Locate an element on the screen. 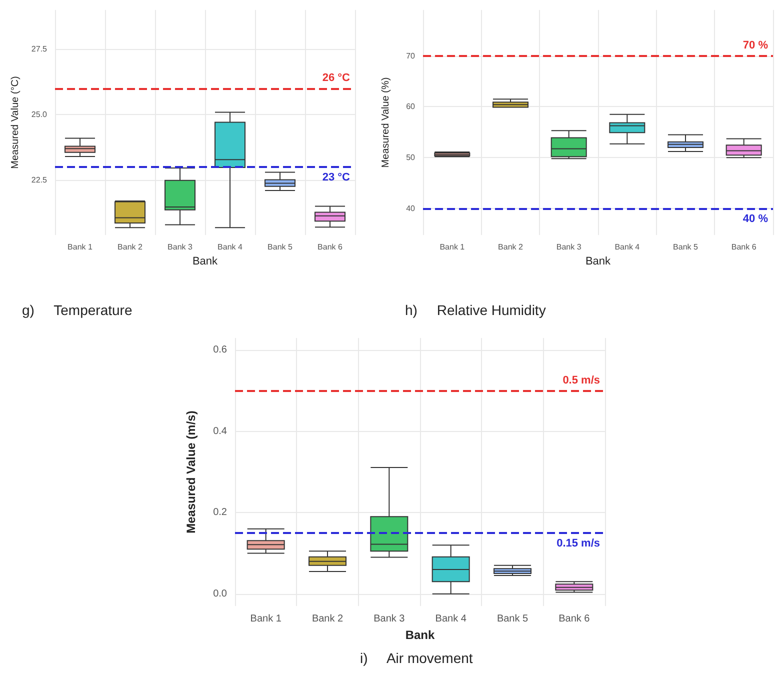 The width and height of the screenshot is (783, 677). y-tick-label: 70 is located at coordinates (411, 55).